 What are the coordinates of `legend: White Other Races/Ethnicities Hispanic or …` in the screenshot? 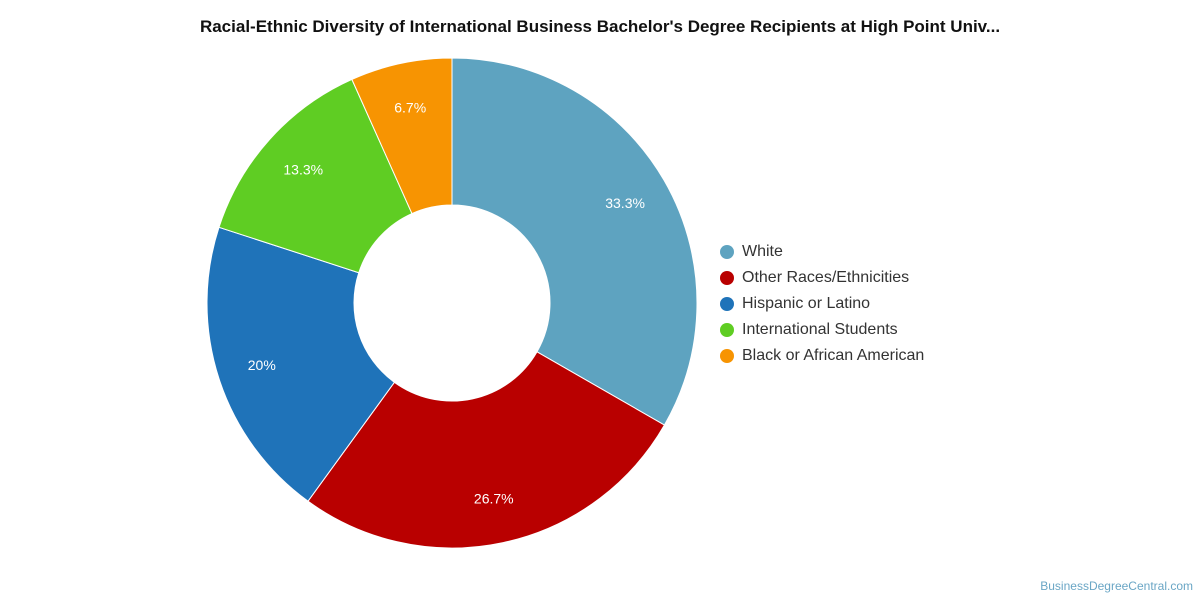 It's located at (822, 304).